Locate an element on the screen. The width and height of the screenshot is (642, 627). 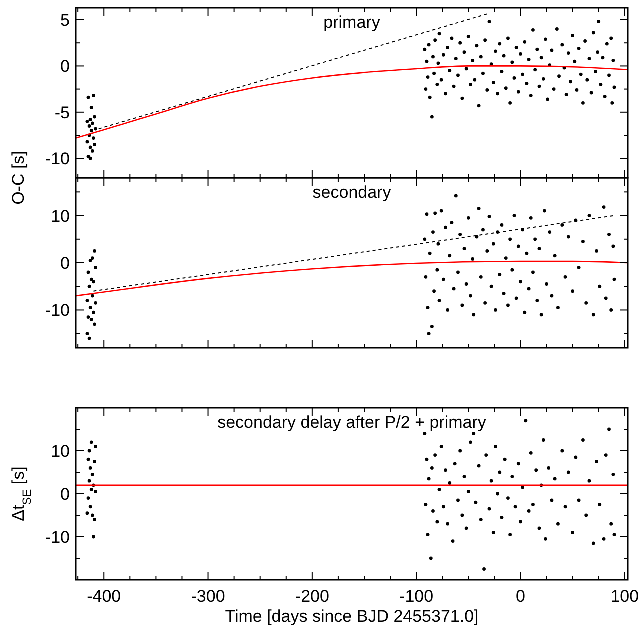
x-axis-title: Time [days since BJD 2455371.0] is located at coordinates (352, 616).